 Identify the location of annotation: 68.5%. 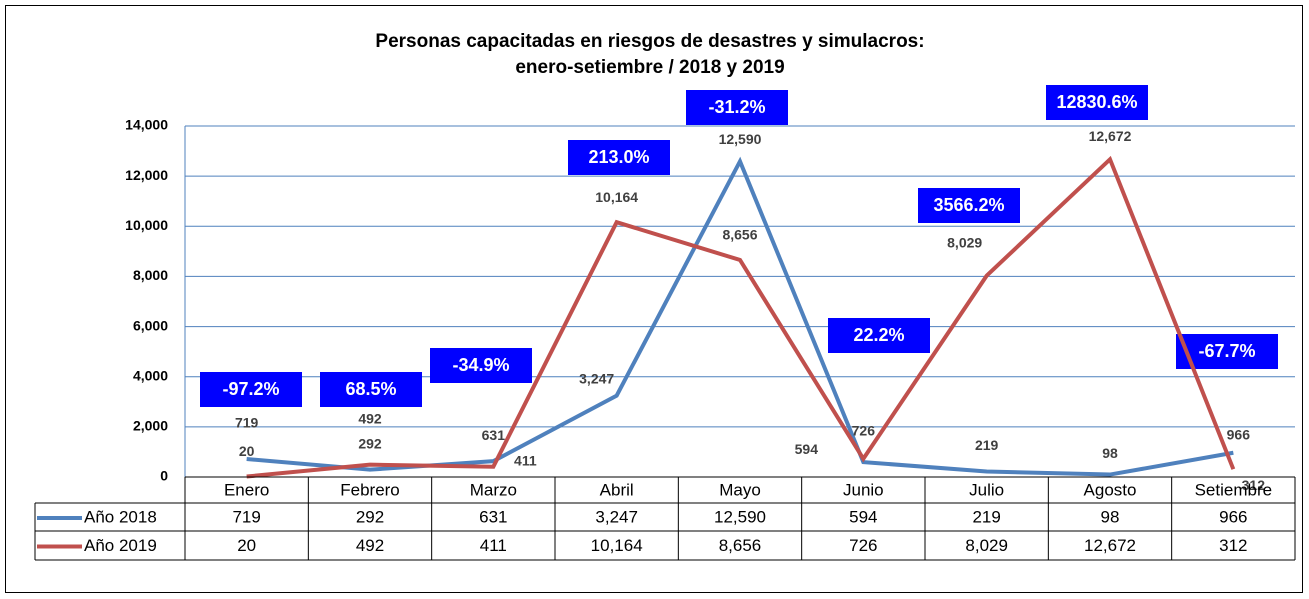
(370, 389).